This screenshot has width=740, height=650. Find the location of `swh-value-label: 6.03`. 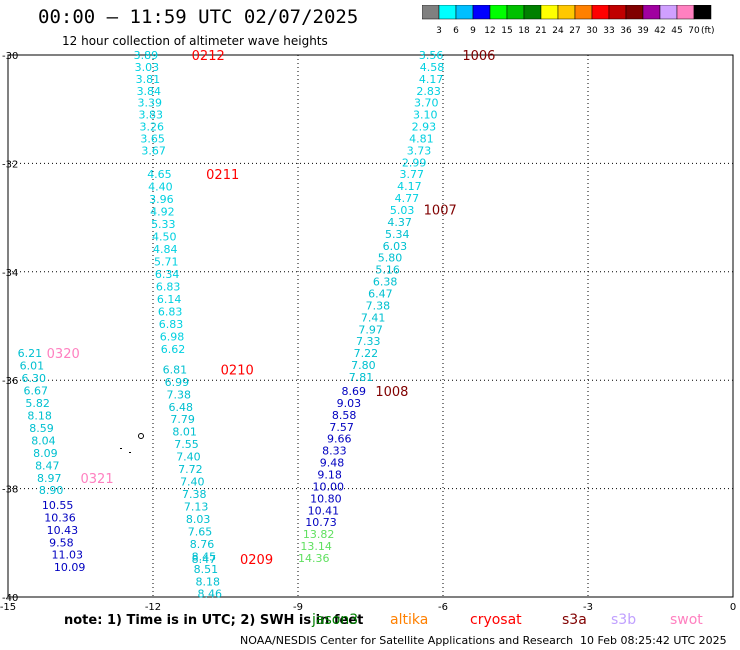

swh-value-label: 6.03 is located at coordinates (395, 246).